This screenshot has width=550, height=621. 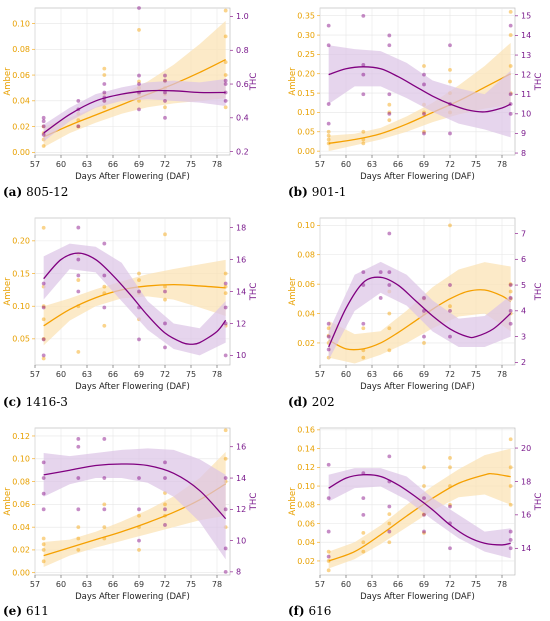 I want to click on thc-axis-label: THC, so click(x=254, y=82).